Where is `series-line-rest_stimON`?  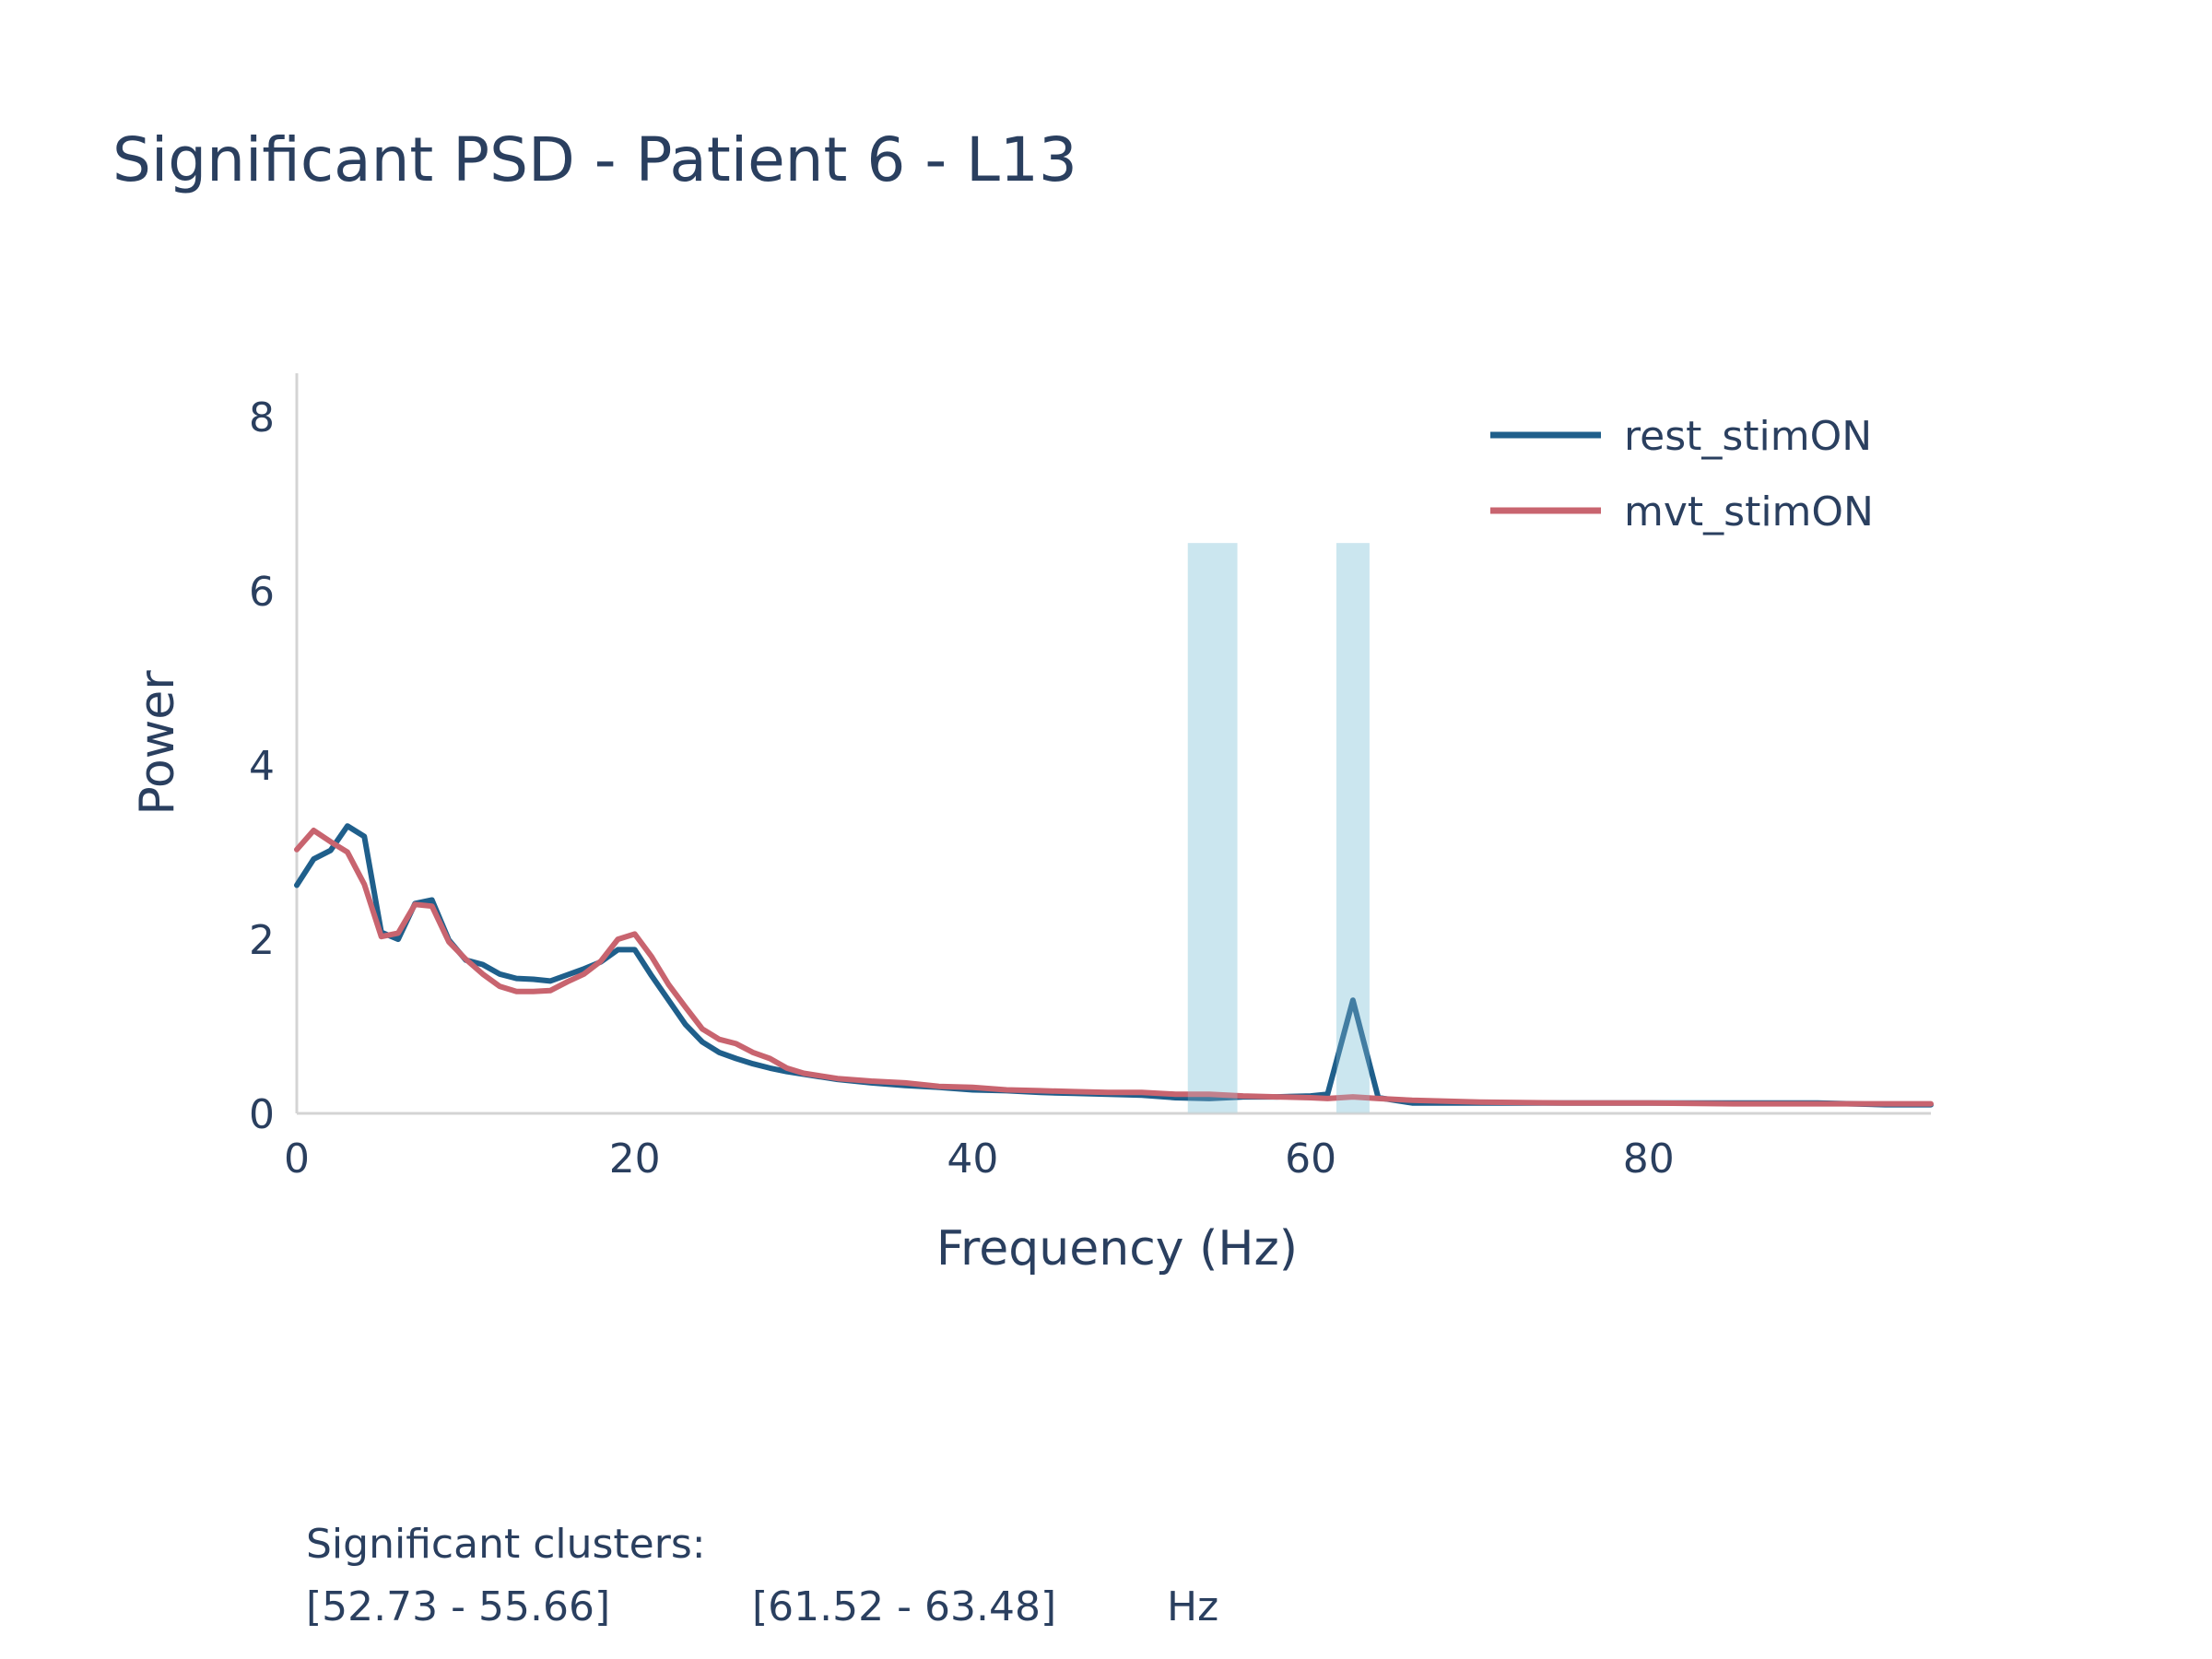
series-line-rest_stimON is located at coordinates (1114, 965).